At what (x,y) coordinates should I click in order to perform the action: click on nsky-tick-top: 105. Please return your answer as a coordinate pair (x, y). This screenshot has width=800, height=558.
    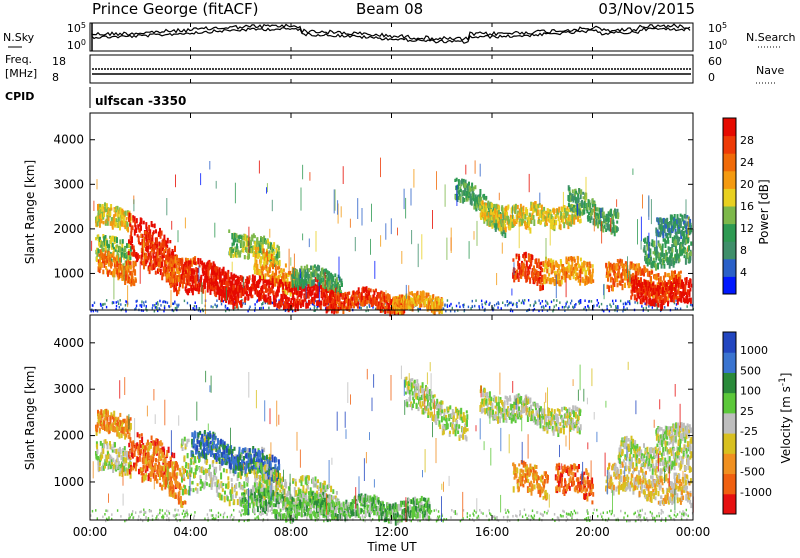
    Looking at the image, I should click on (76, 28).